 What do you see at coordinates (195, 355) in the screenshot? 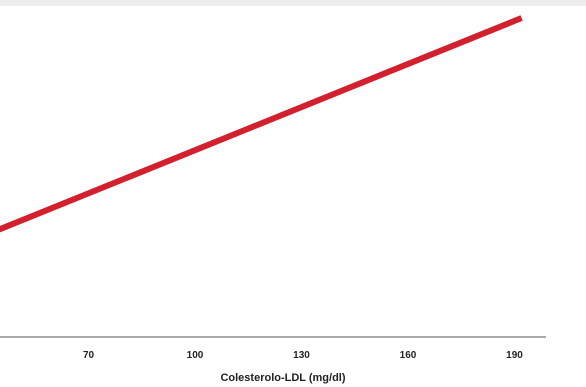
I see `x-tick-label-100: 100` at bounding box center [195, 355].